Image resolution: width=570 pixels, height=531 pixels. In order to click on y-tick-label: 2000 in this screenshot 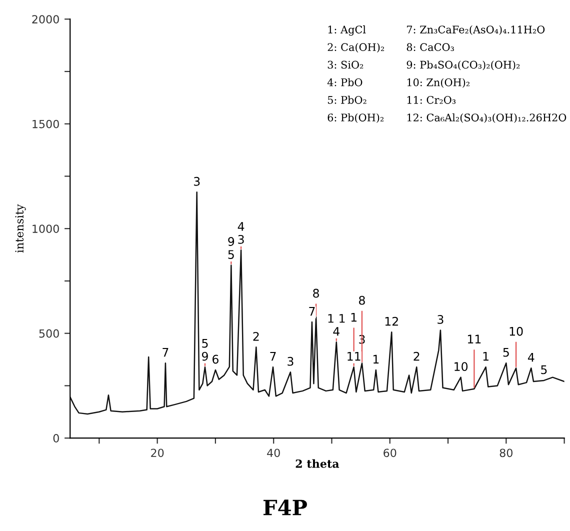, I will do `click(45, 19)`.